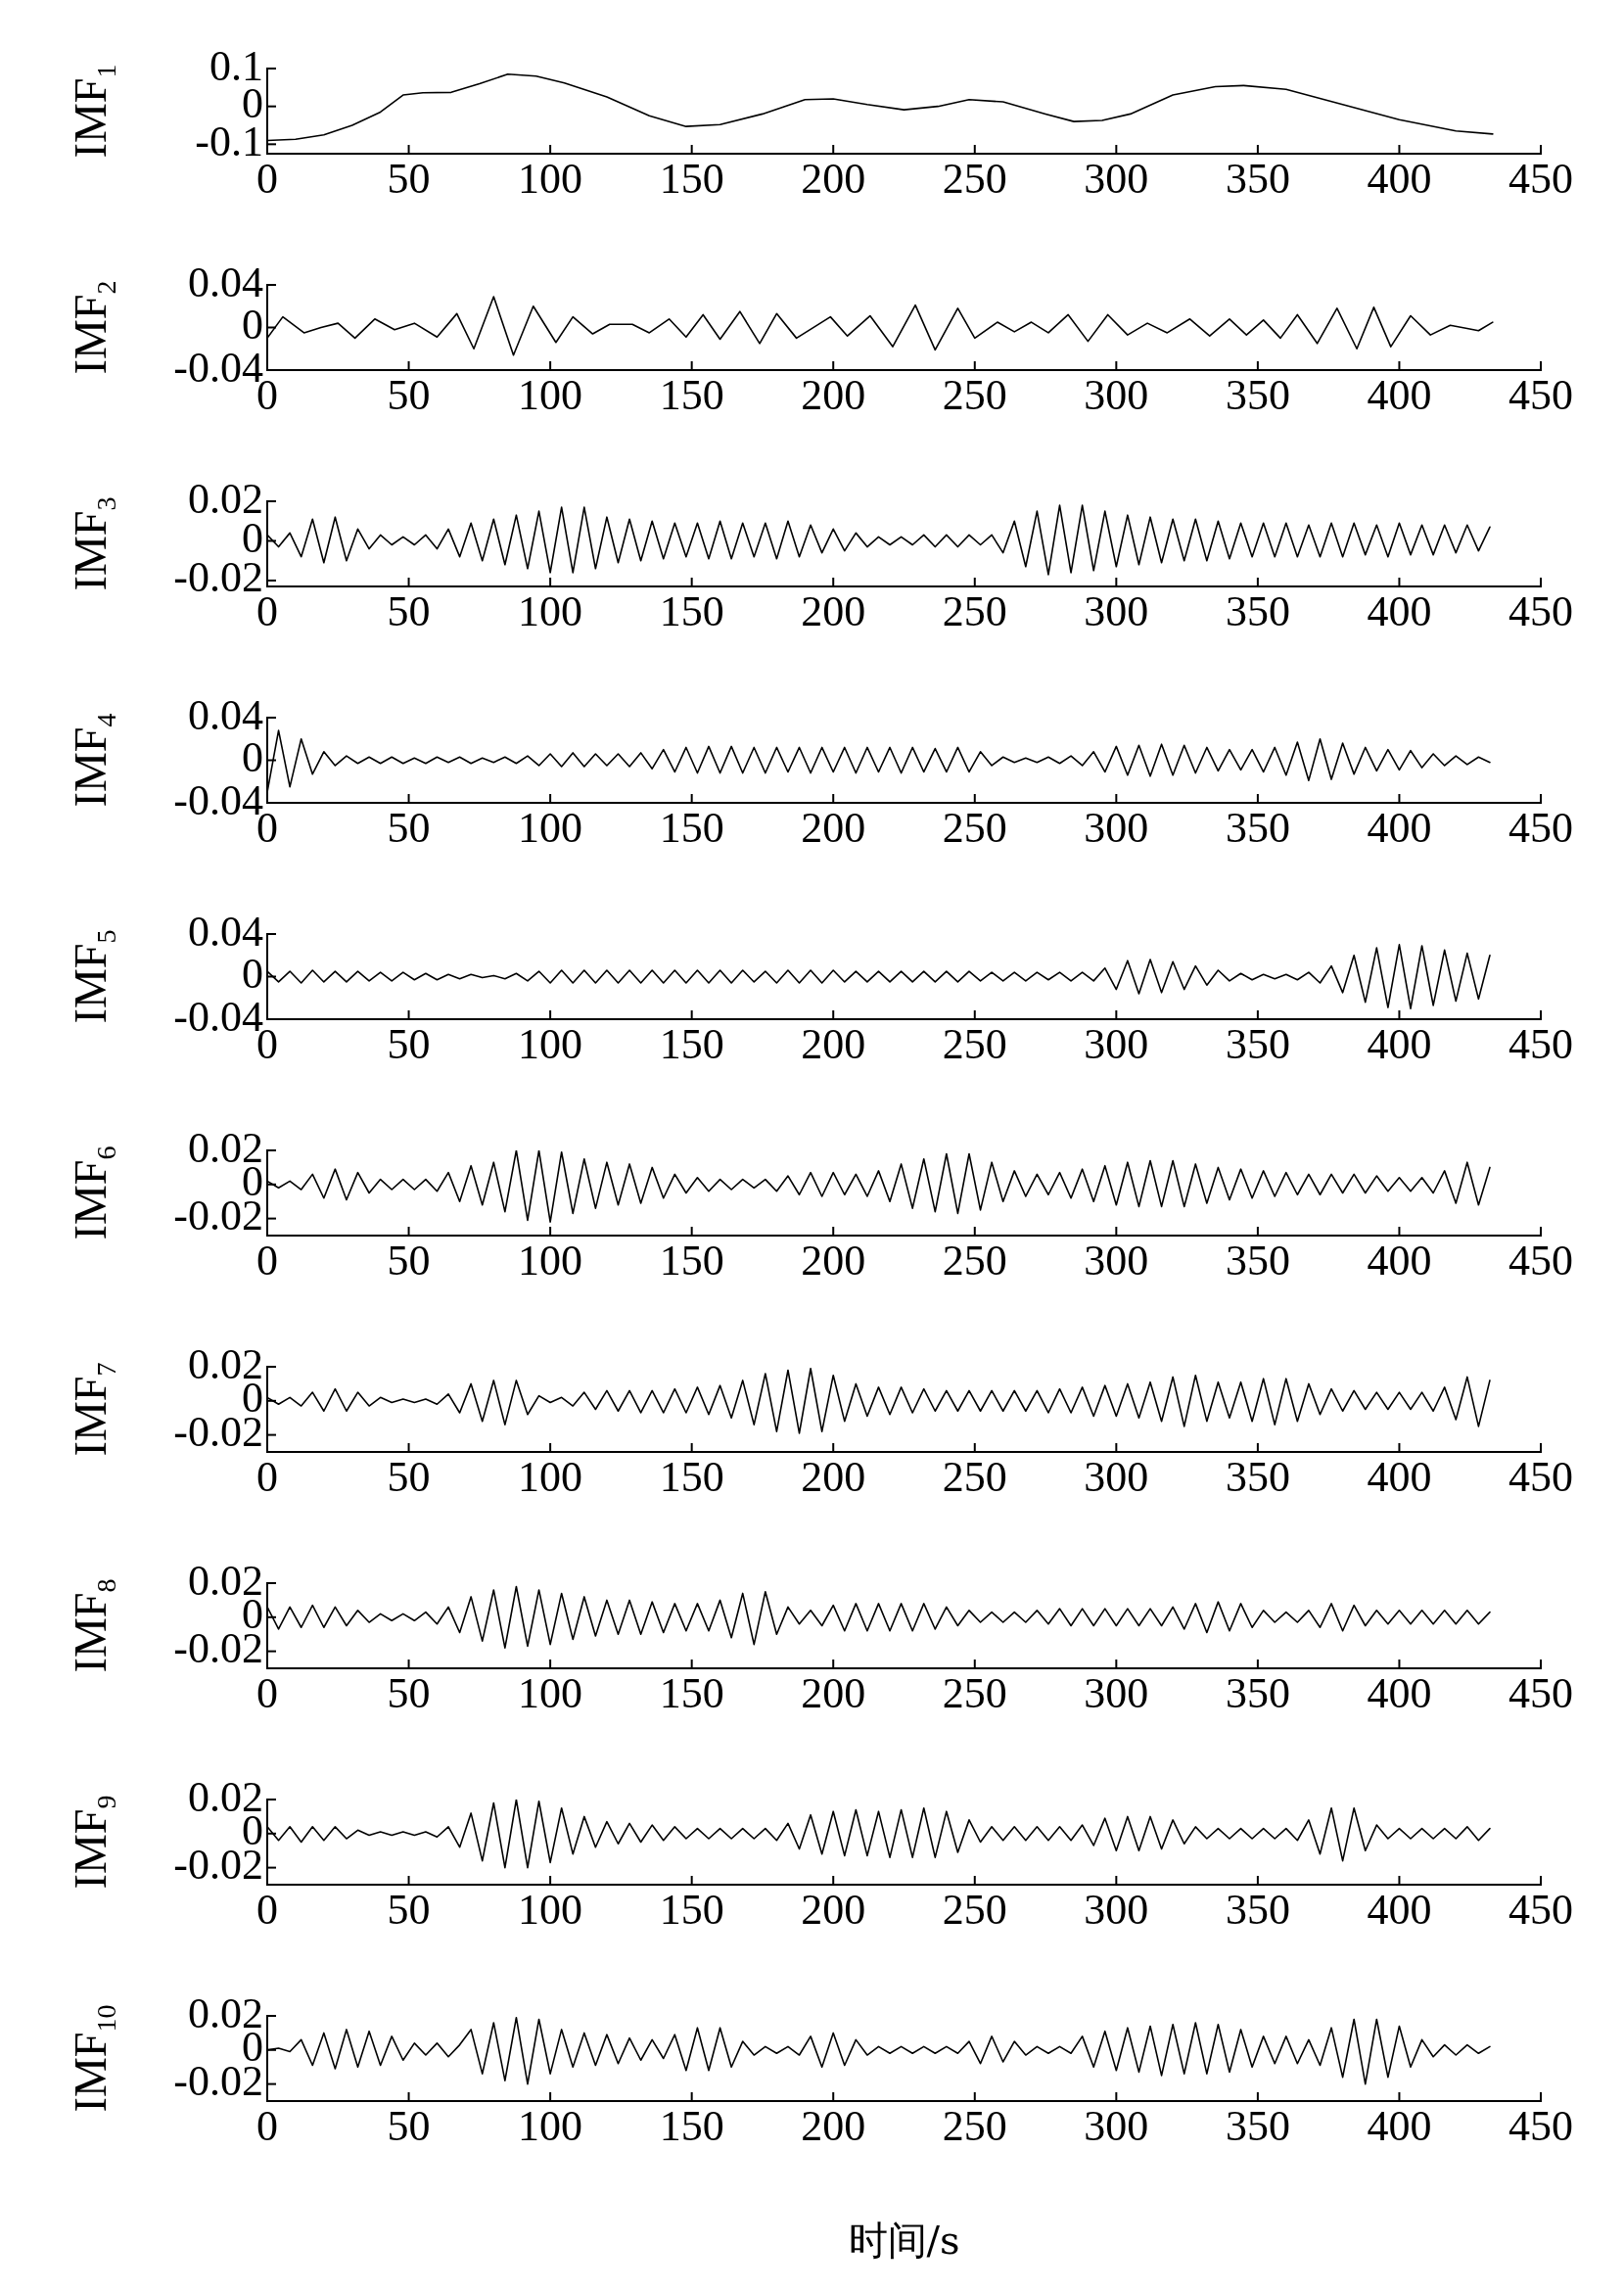  I want to click on y-axis-title: IMF2, so click(93, 327).